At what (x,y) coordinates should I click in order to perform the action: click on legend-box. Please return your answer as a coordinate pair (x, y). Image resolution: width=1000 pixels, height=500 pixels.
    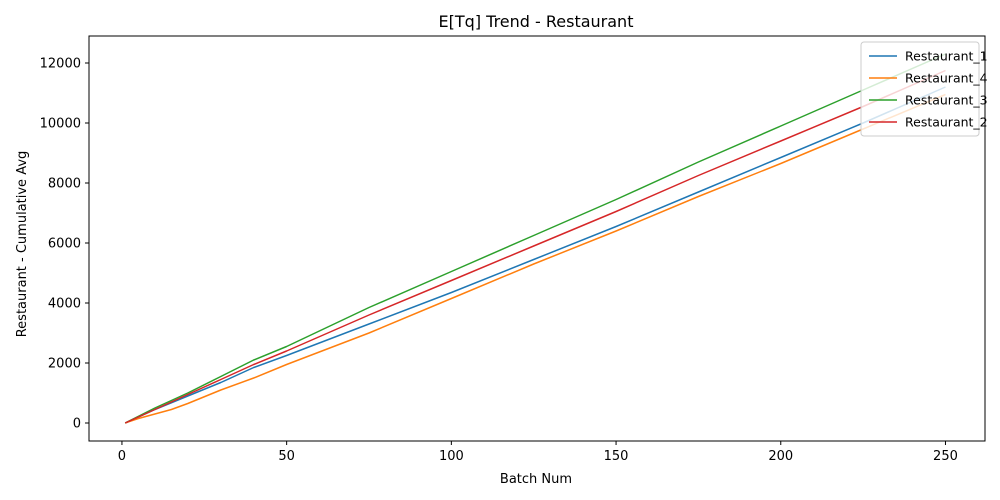
    Looking at the image, I should click on (920, 89).